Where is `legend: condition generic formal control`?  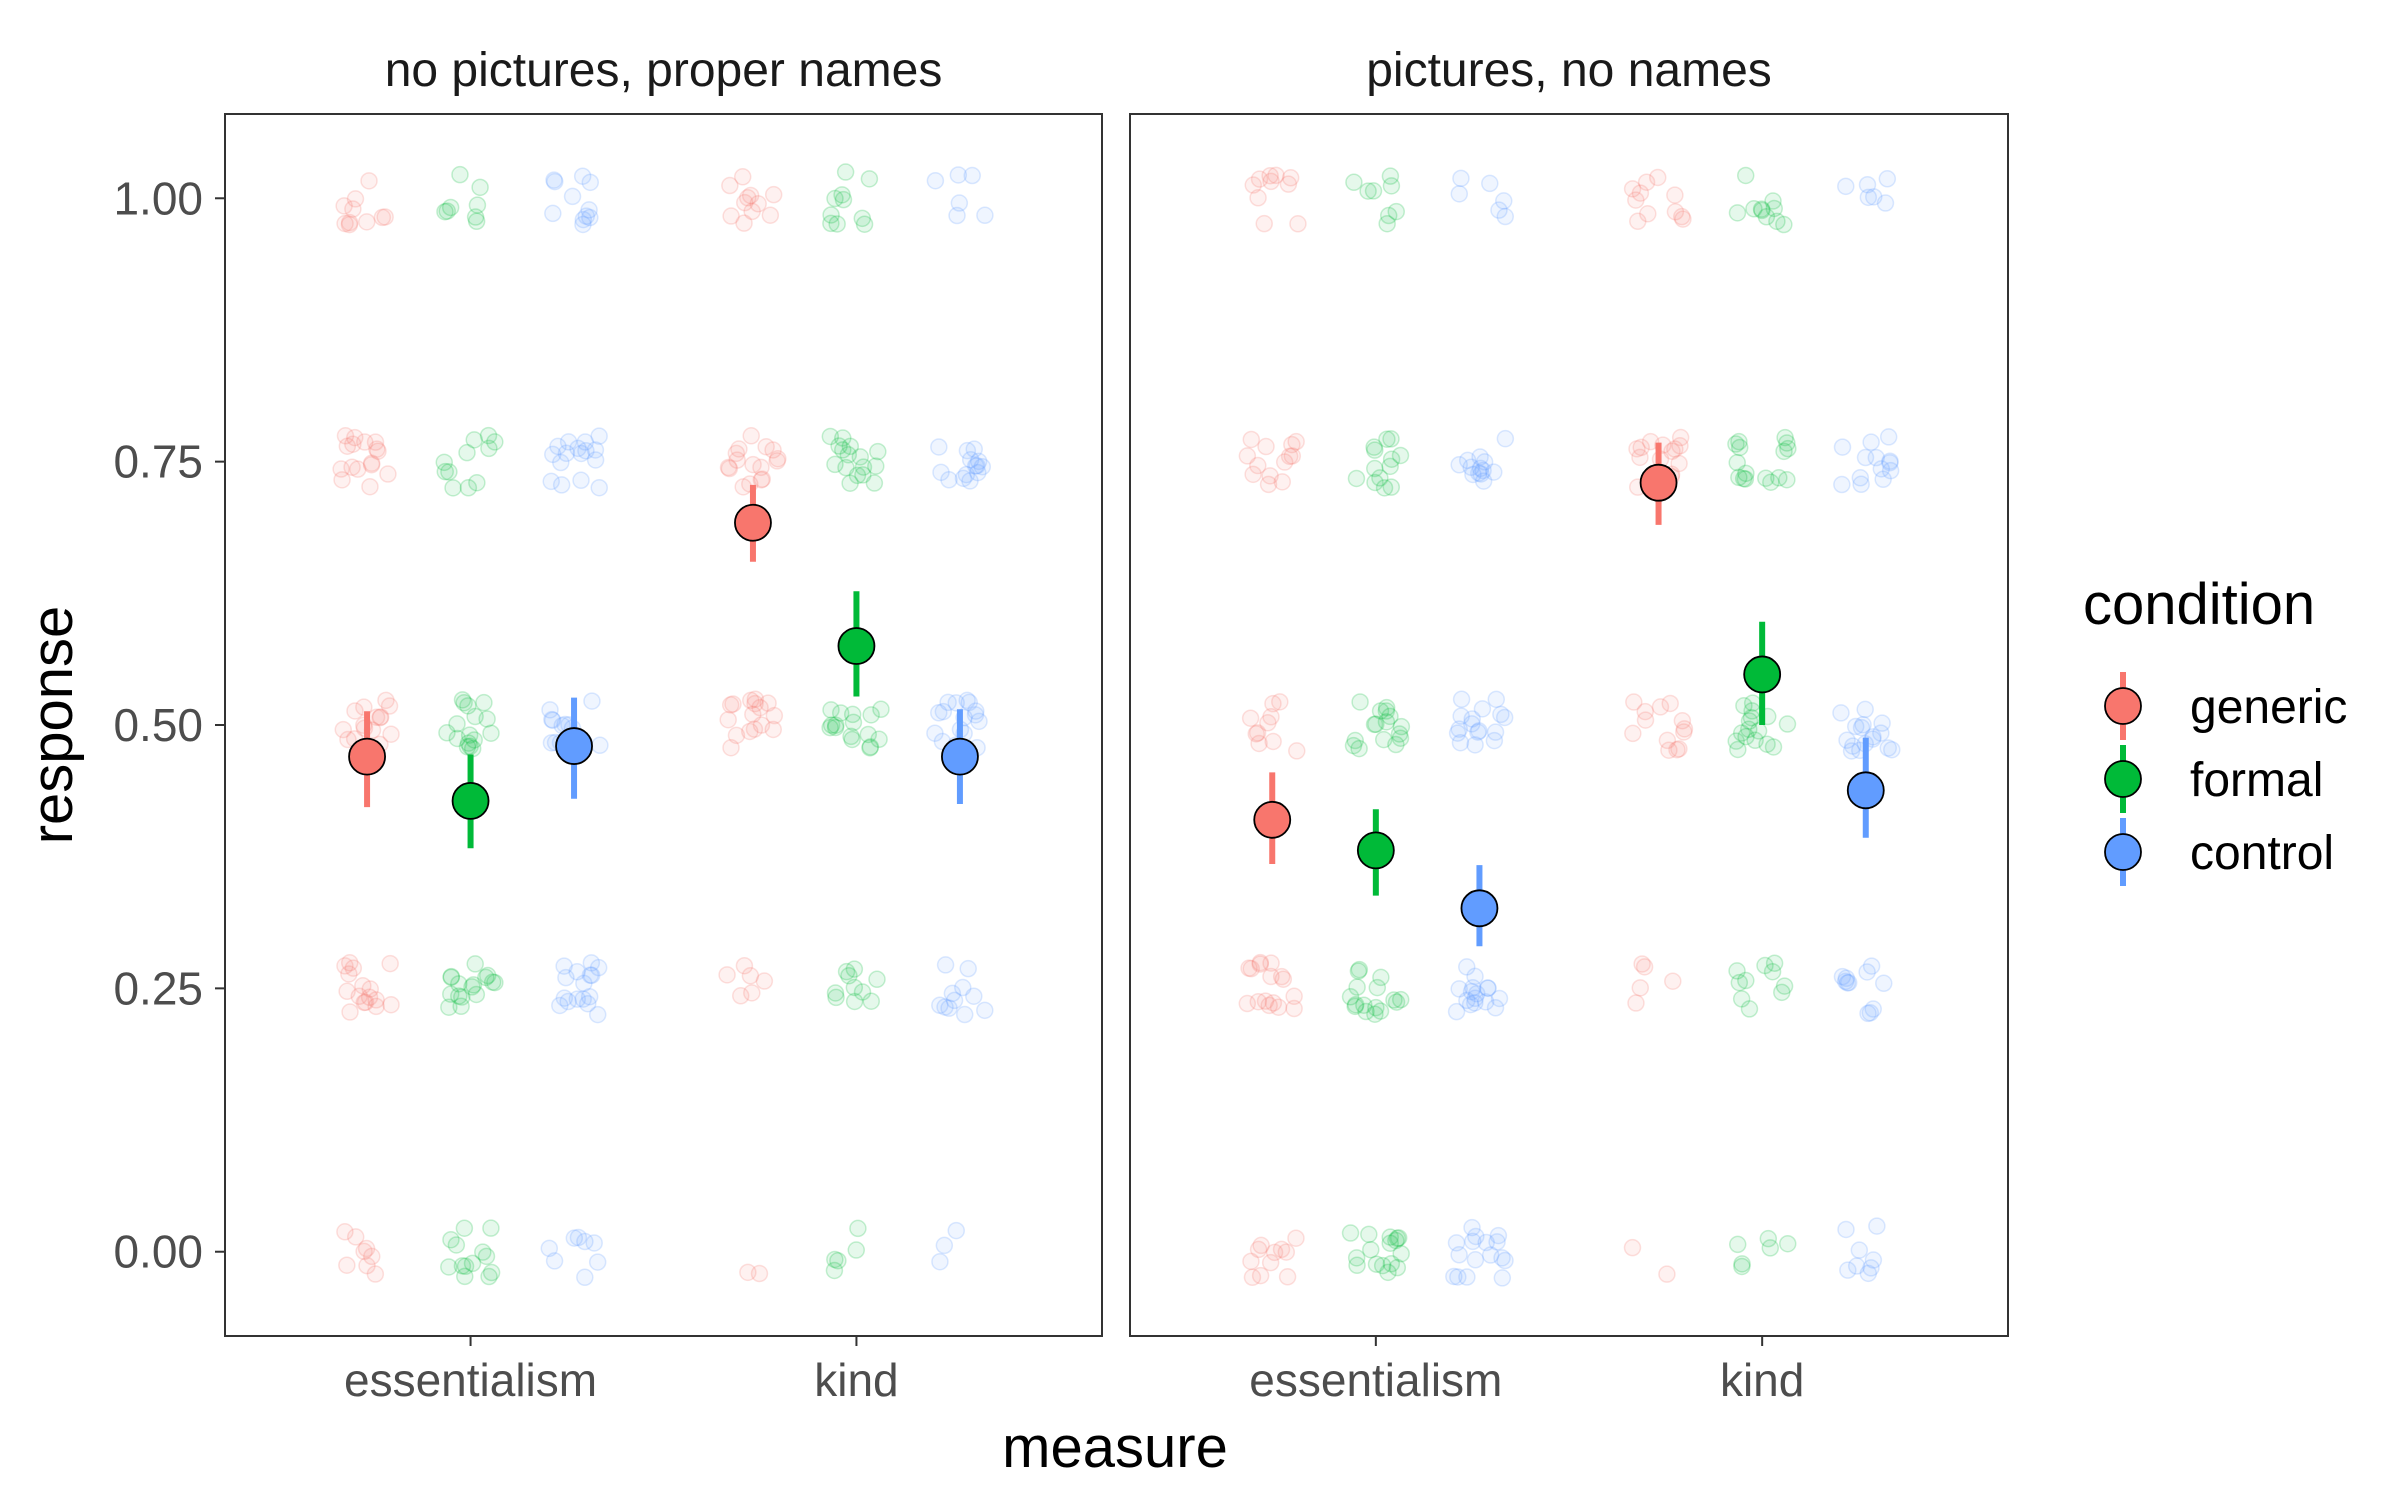 legend: condition generic formal control is located at coordinates (2215, 729).